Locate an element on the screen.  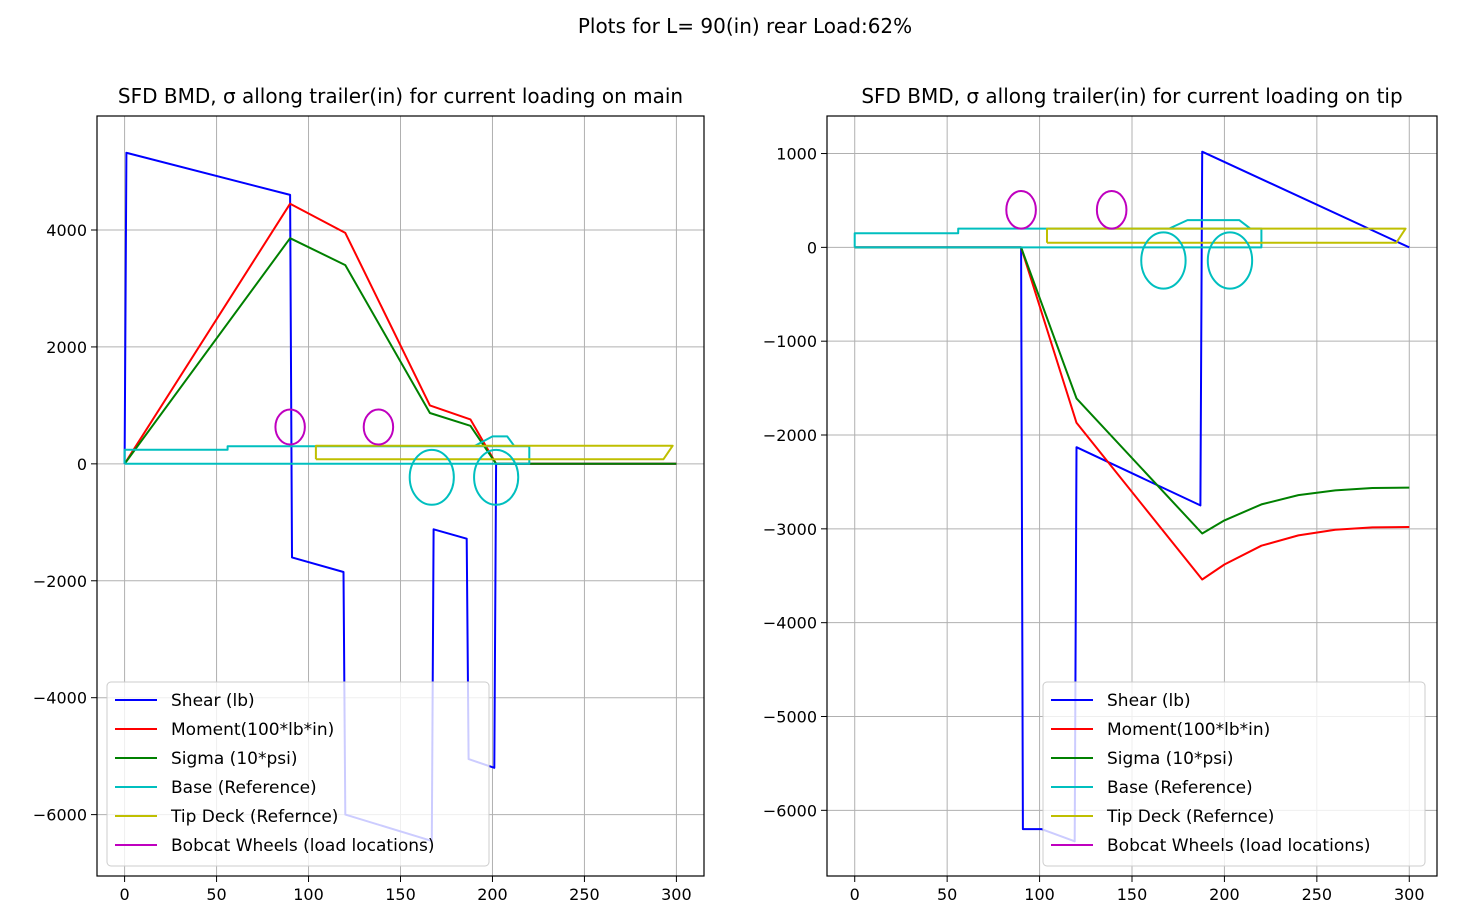
y-tick-label: −3000 is located at coordinates (790, 529).